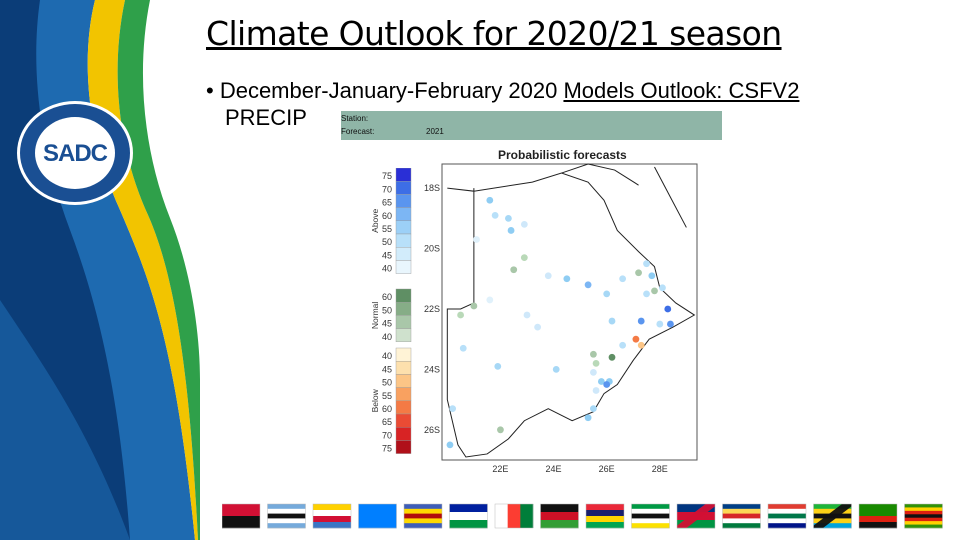  What do you see at coordinates (387, 409) in the screenshot?
I see `legend-tick: 60` at bounding box center [387, 409].